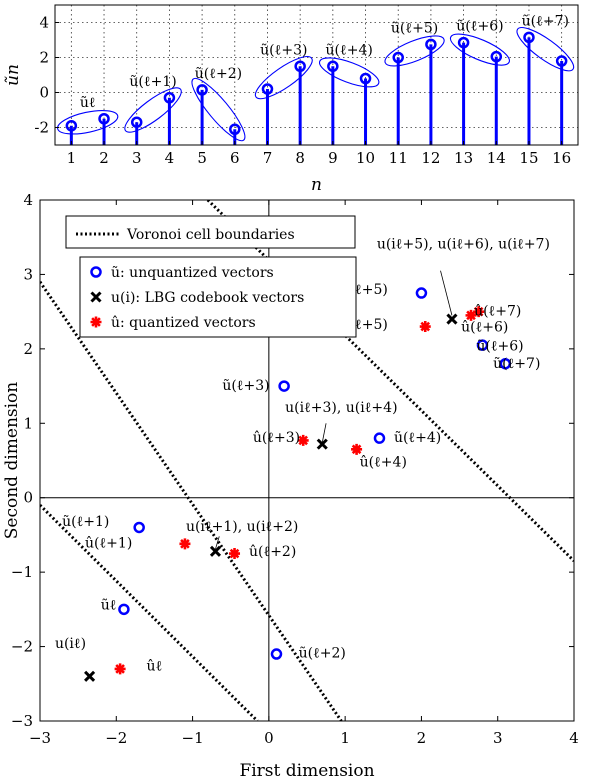  What do you see at coordinates (322, 654) in the screenshot?
I see `point-annotation: ũ(ℓ+2)` at bounding box center [322, 654].